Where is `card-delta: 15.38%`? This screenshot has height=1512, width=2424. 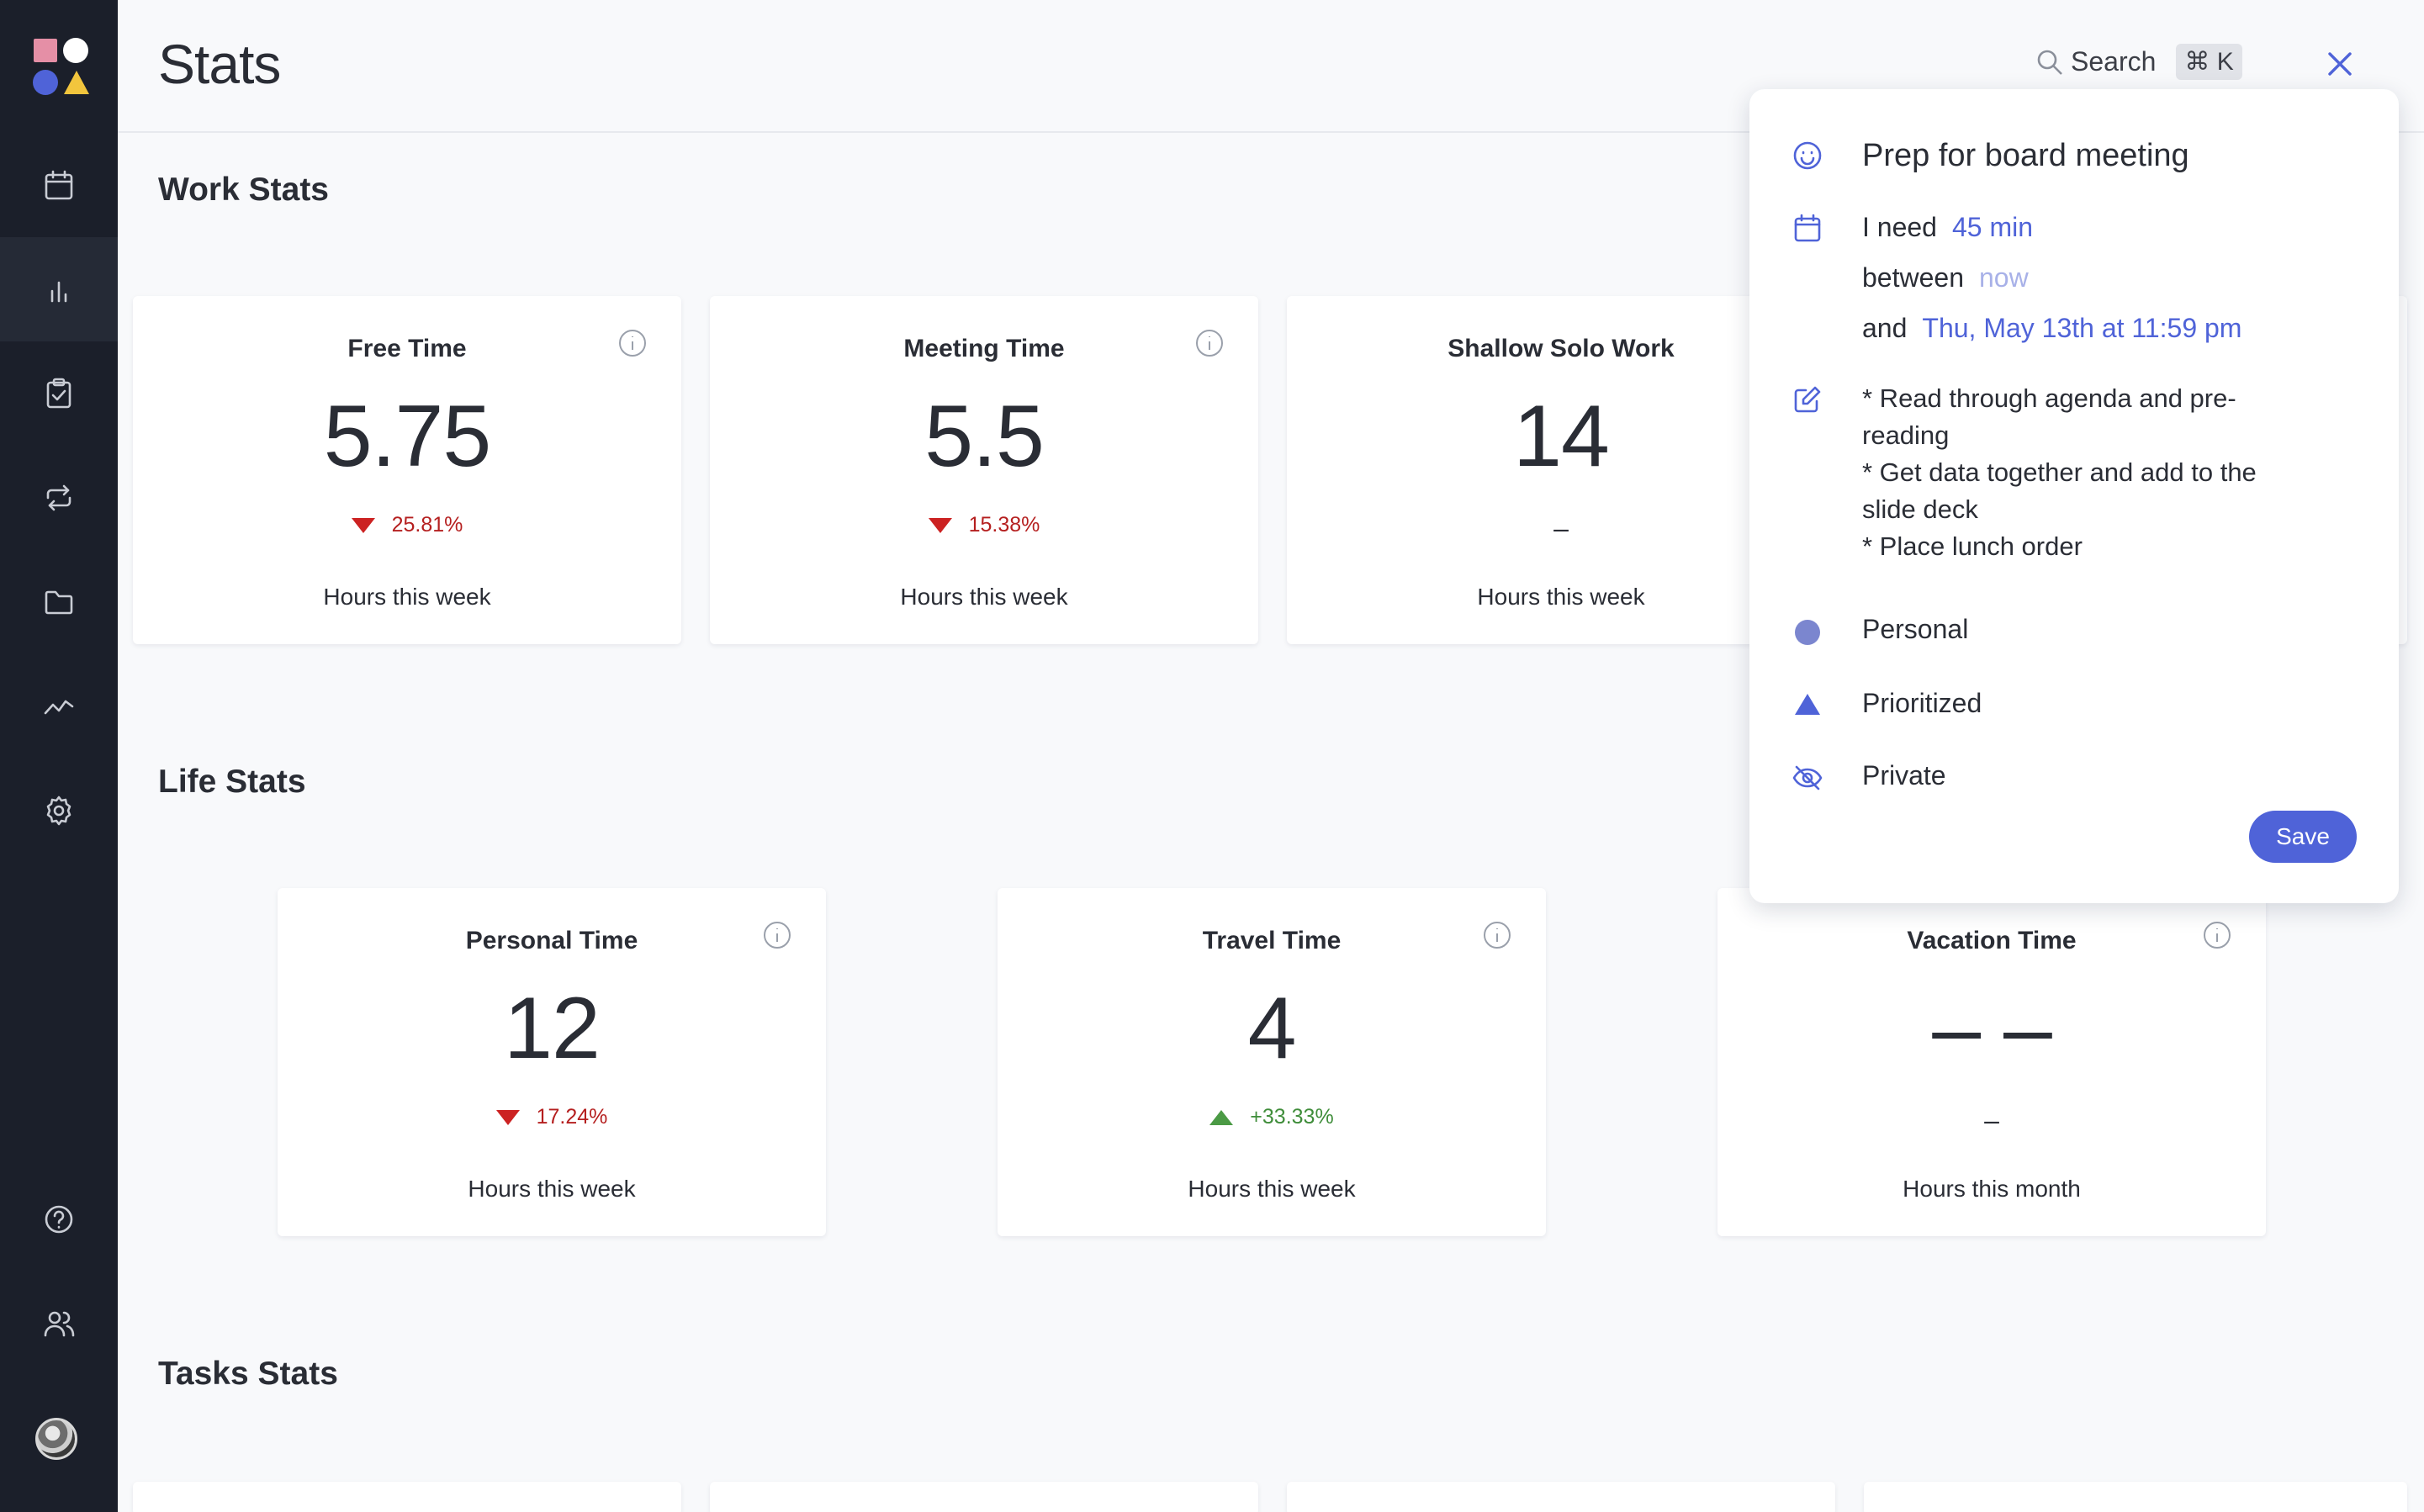 card-delta: 15.38% is located at coordinates (984, 525).